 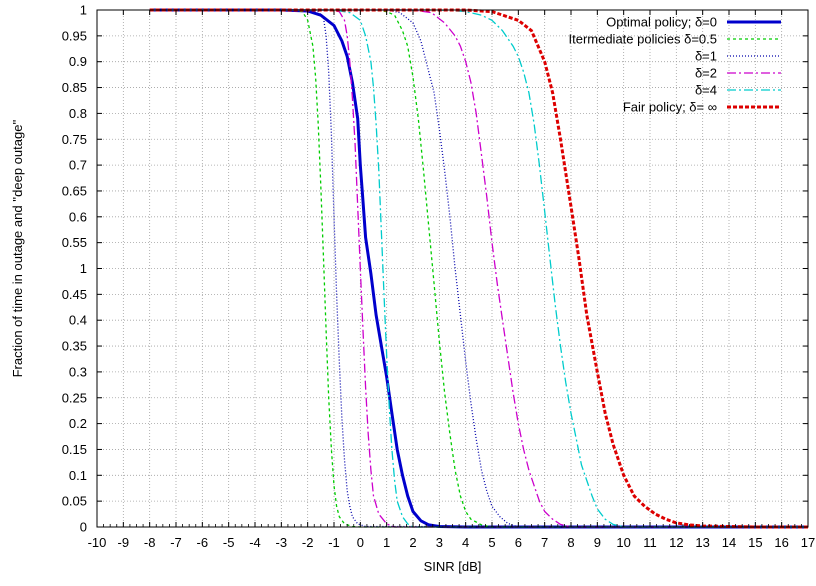 What do you see at coordinates (308, 542) in the screenshot?
I see `x-tick-label: -2` at bounding box center [308, 542].